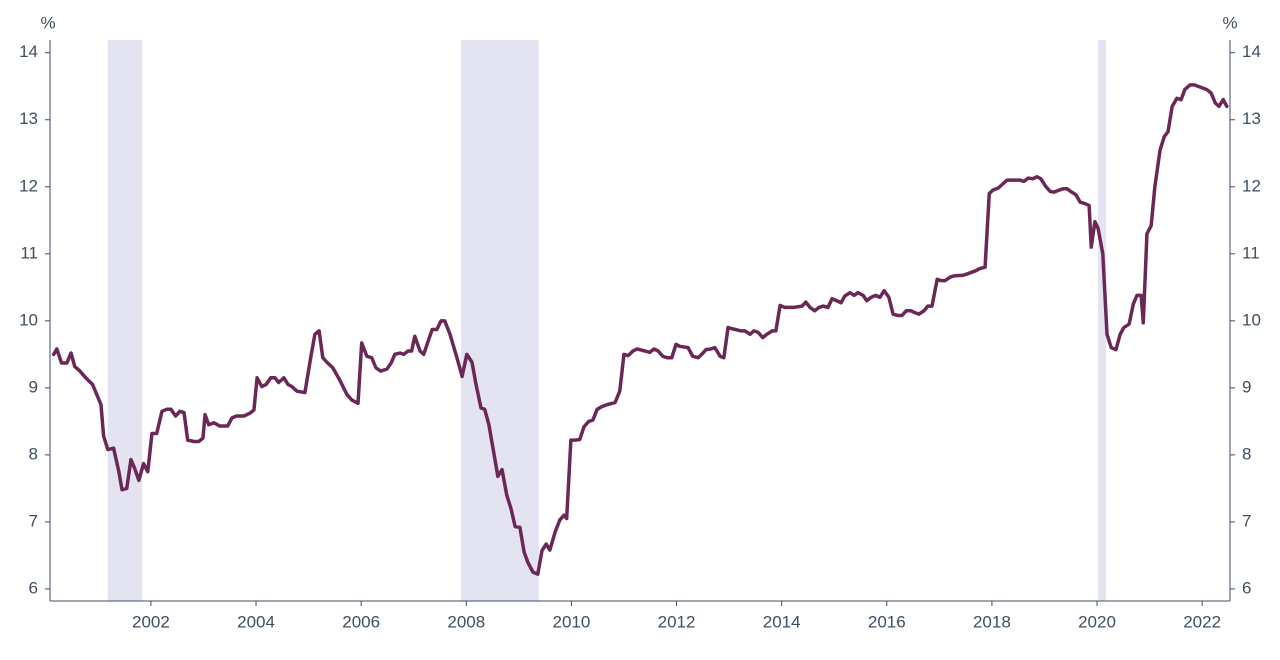  Describe the element at coordinates (887, 621) in the screenshot. I see `x-tick-label: 2016` at that location.